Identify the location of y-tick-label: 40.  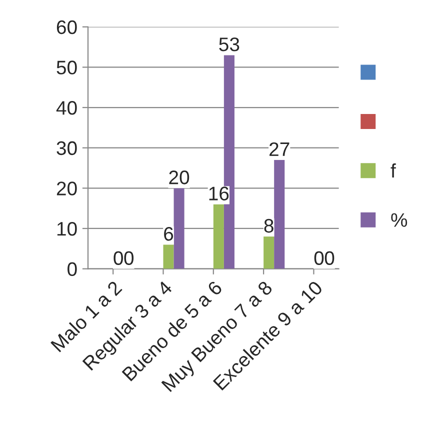
(66, 107).